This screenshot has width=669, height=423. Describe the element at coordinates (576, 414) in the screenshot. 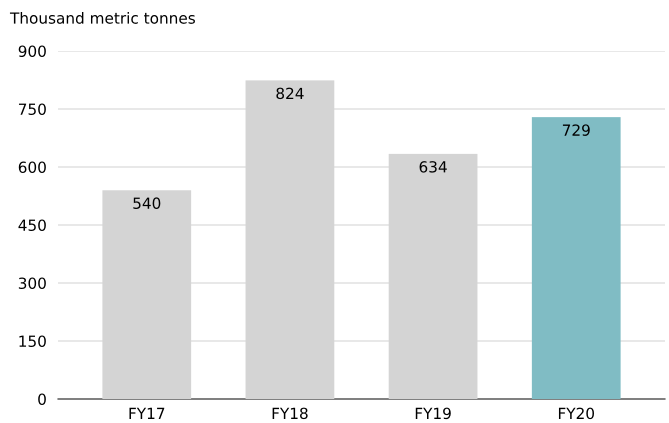

I see `x-tick-label: FY20` at that location.